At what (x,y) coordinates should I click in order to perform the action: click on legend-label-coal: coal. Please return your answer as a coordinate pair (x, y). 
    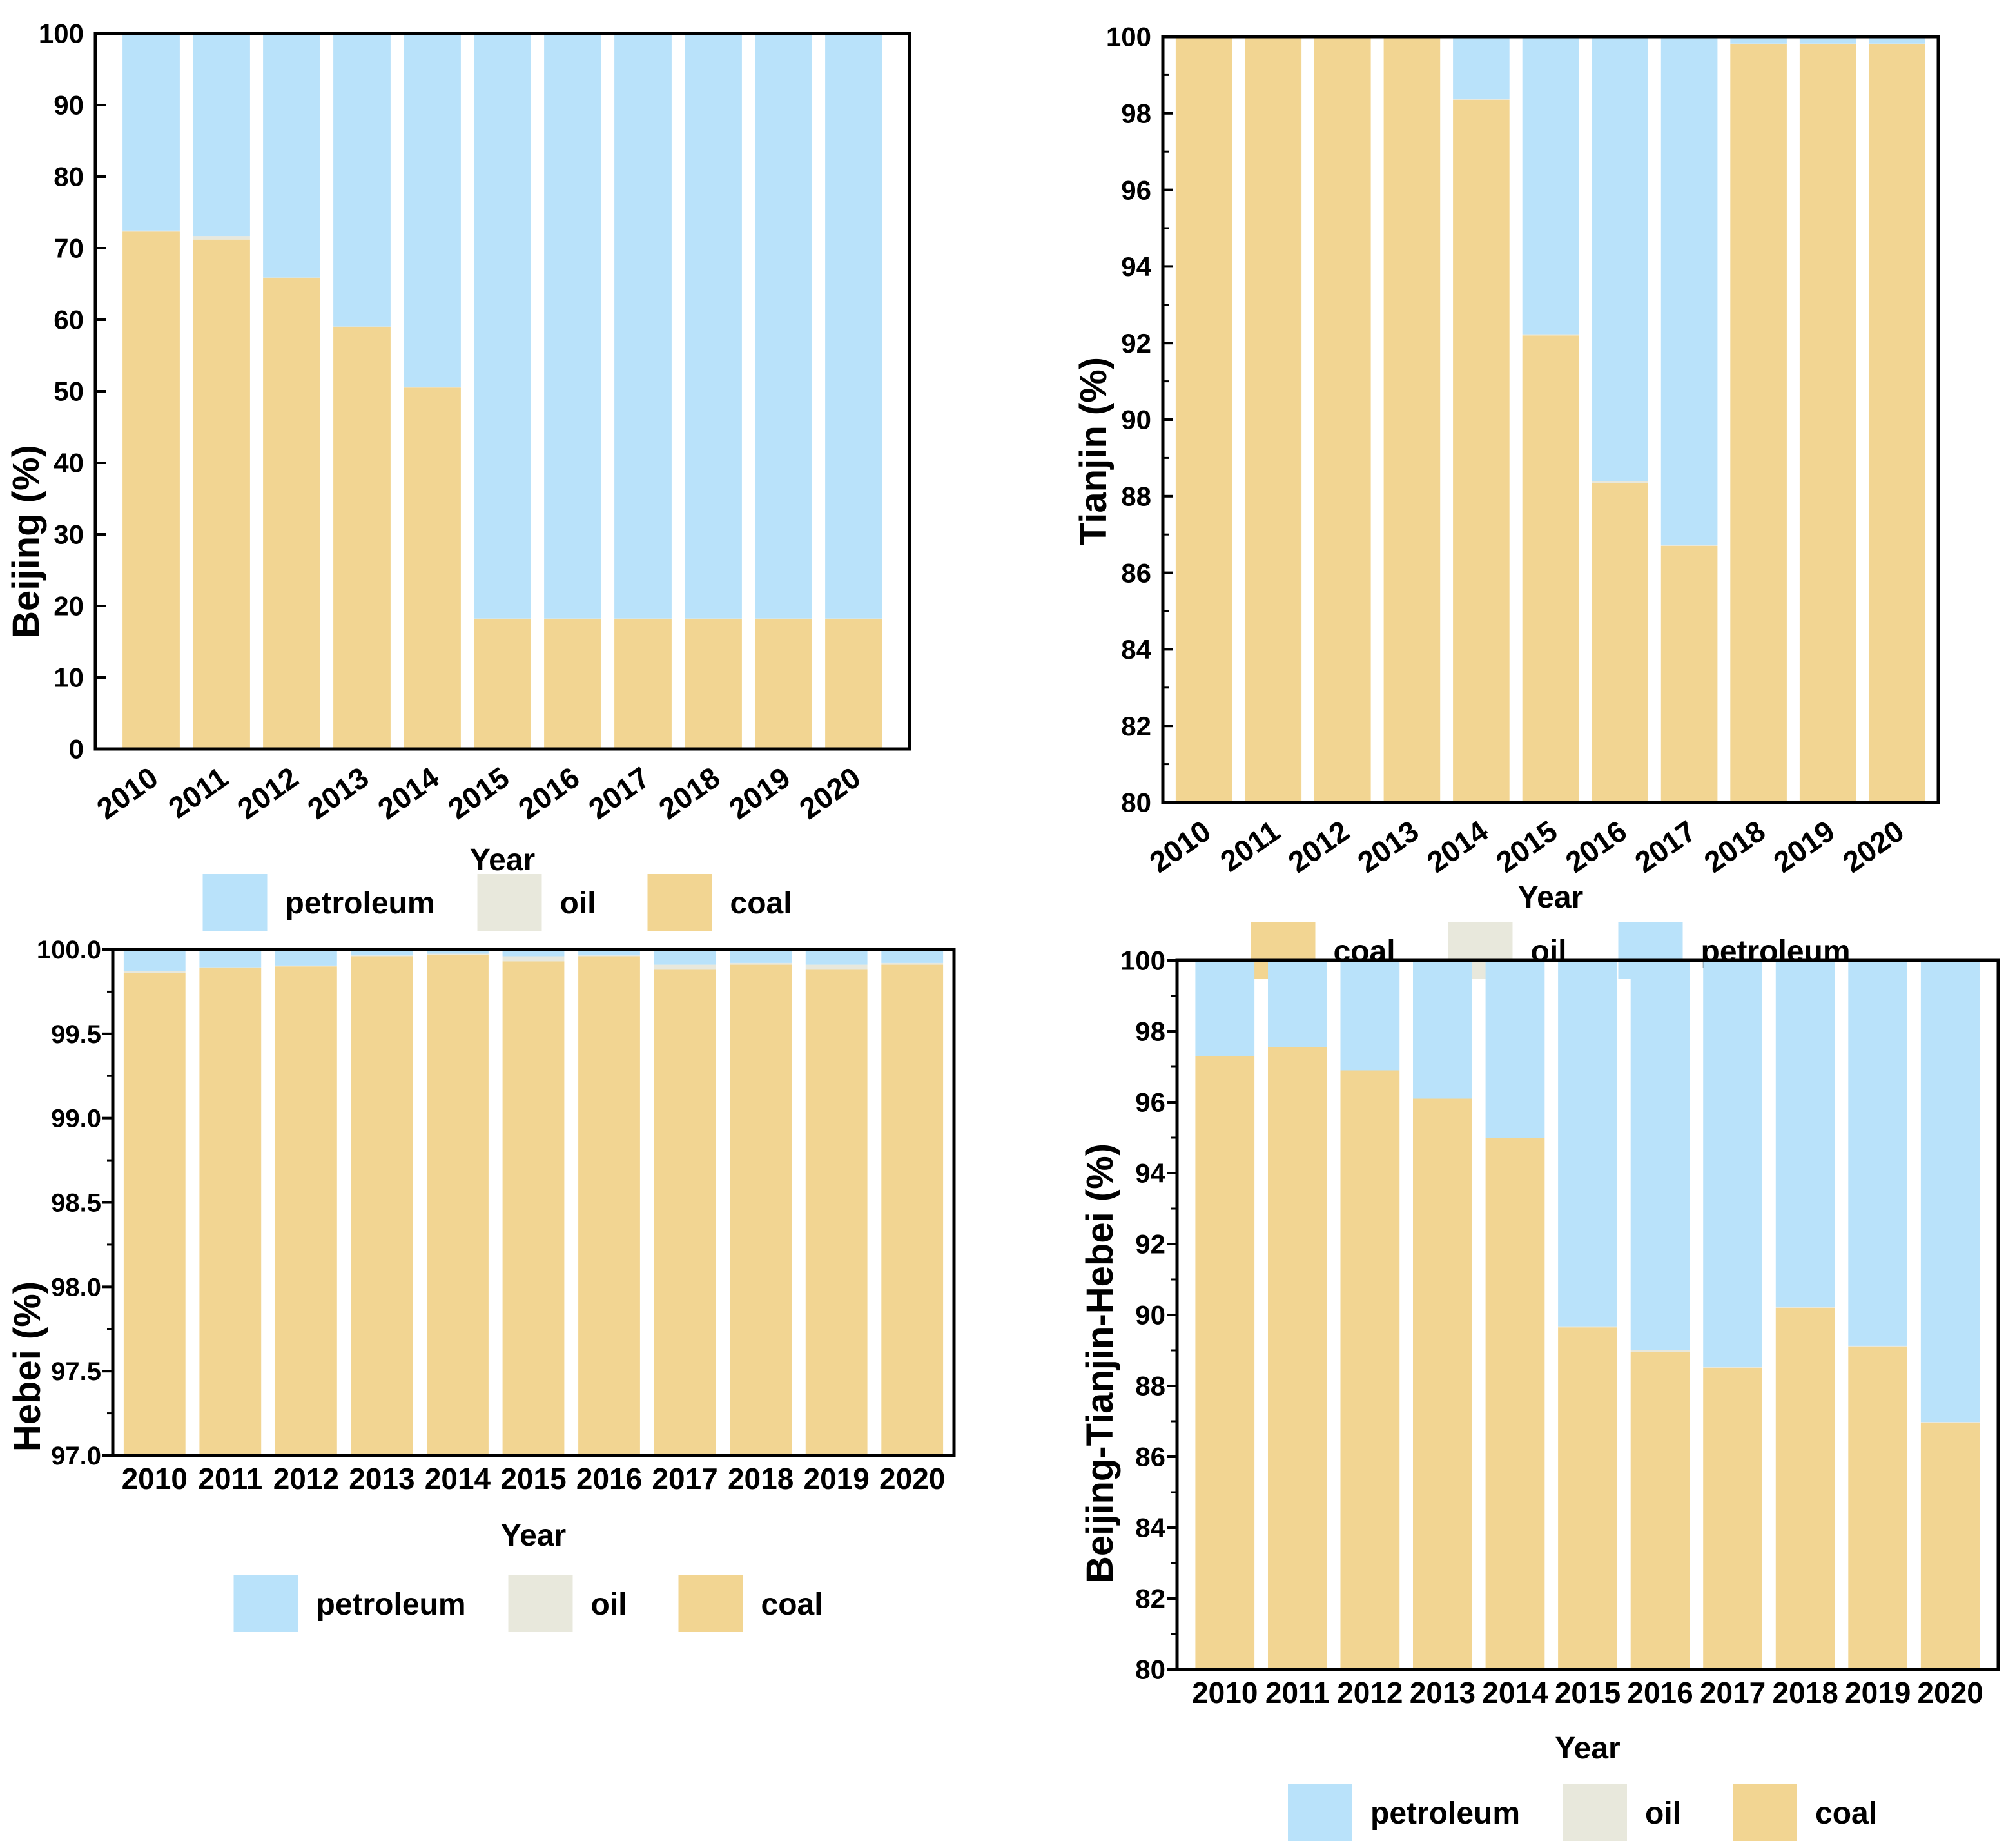
    Looking at the image, I should click on (792, 1605).